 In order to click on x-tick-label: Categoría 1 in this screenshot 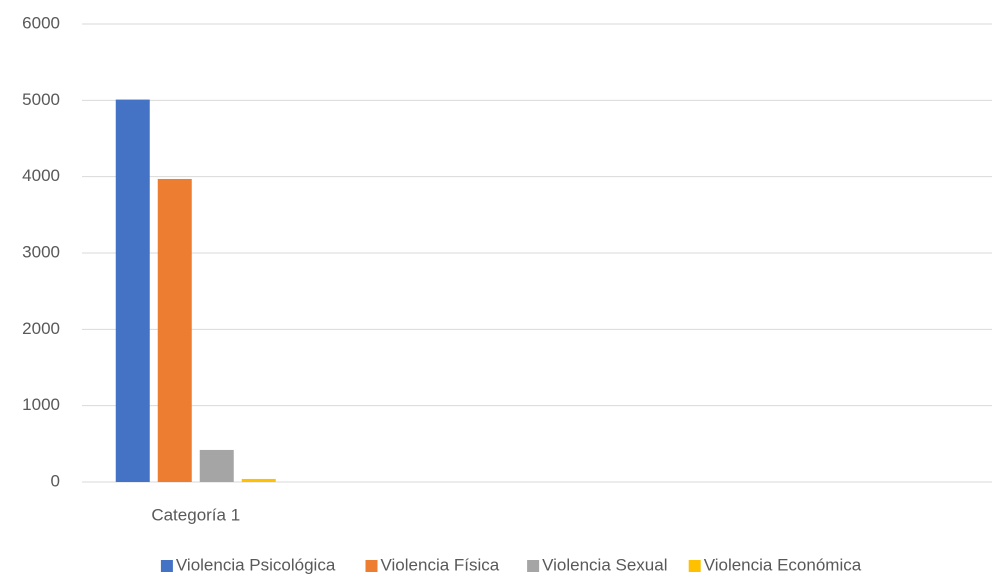, I will do `click(195, 514)`.